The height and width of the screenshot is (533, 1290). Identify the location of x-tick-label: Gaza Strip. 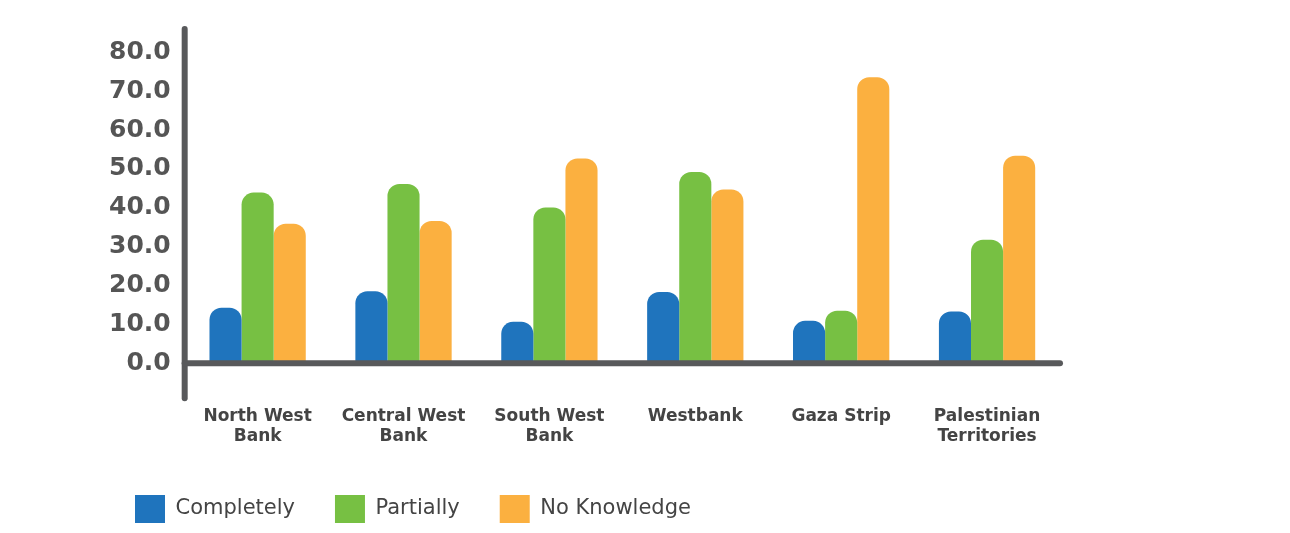
(841, 414).